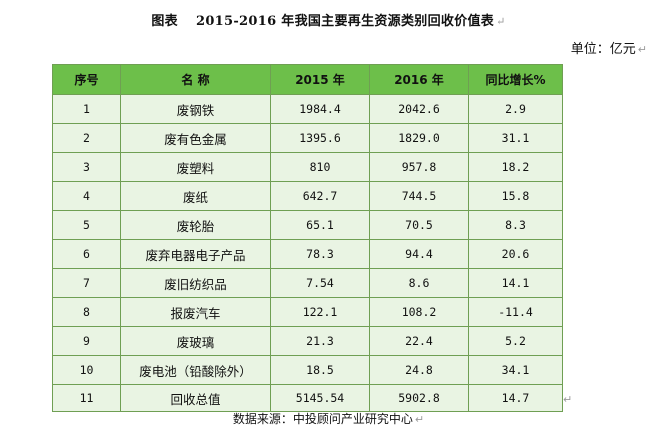 This screenshot has height=431, width=657. I want to click on table-row: 10 废电池（铅酸除外） 18.5 24.8 34.1, so click(307, 370).